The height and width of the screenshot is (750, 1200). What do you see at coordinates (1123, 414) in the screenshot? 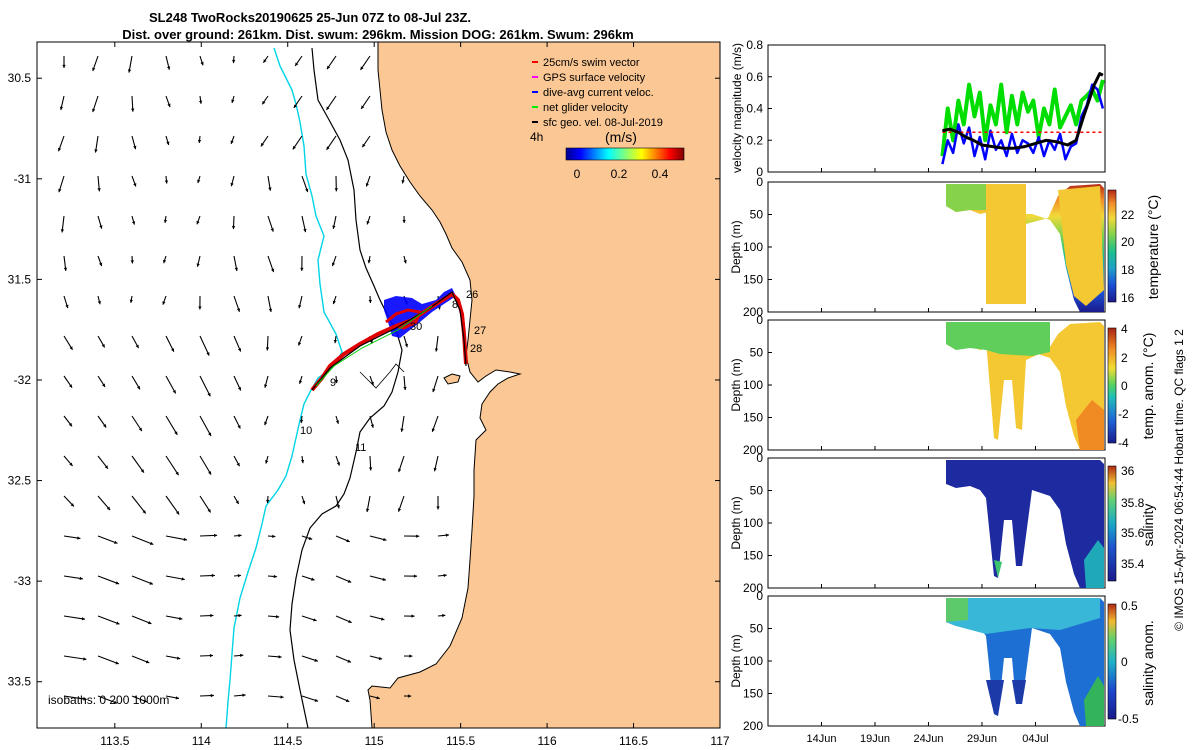
I see `cbar-tick: -2` at bounding box center [1123, 414].